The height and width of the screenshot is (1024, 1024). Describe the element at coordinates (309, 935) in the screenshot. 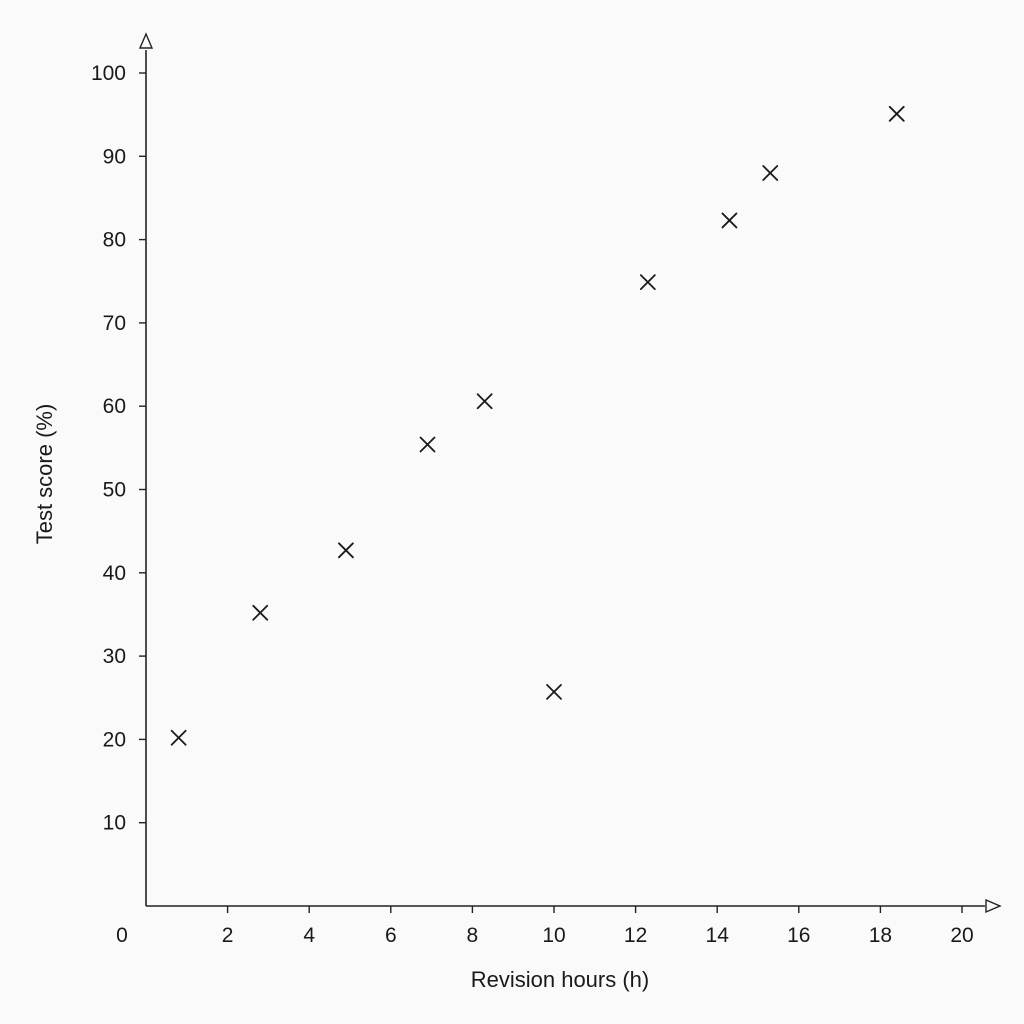

I see `x-tick-label: 4` at that location.